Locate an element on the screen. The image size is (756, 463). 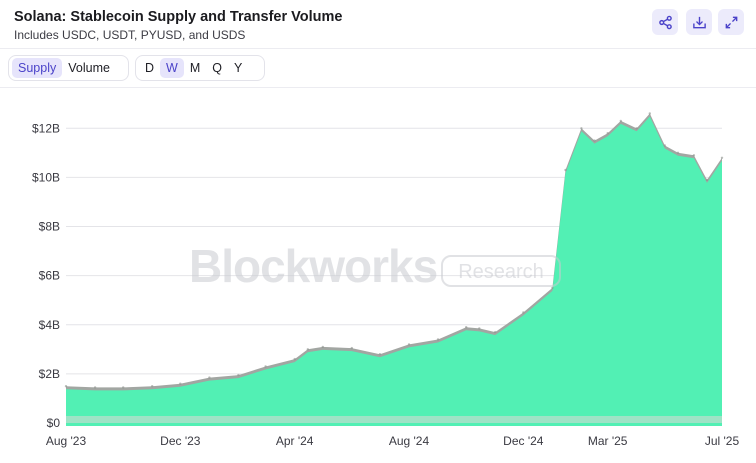
share-button is located at coordinates (665, 22).